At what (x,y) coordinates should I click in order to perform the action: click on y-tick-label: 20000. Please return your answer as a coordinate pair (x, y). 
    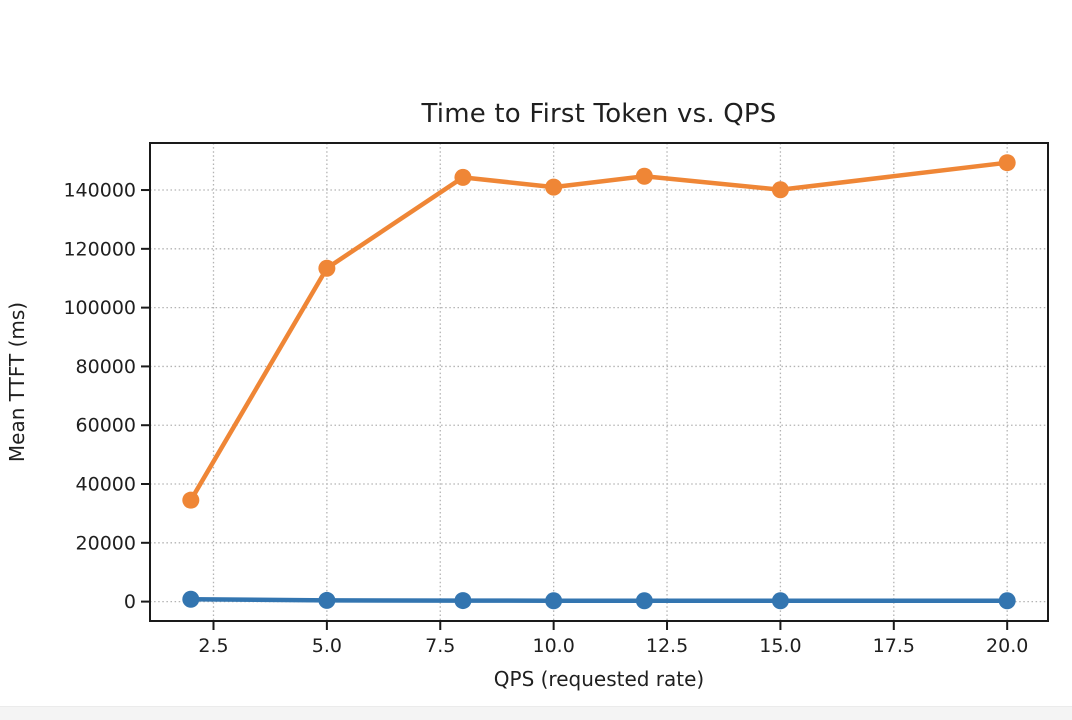
    Looking at the image, I should click on (106, 543).